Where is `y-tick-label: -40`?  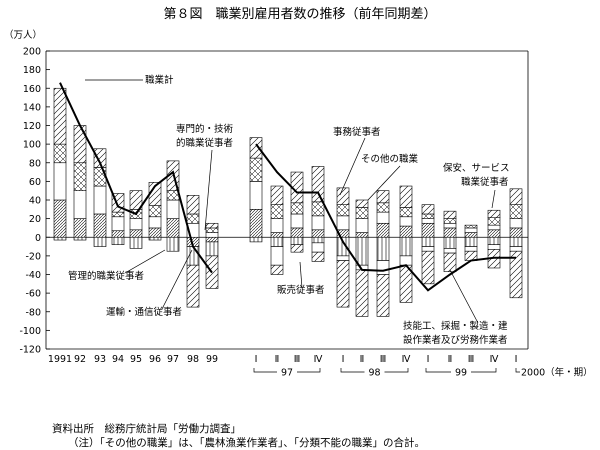 y-tick-label: -40 is located at coordinates (33, 275).